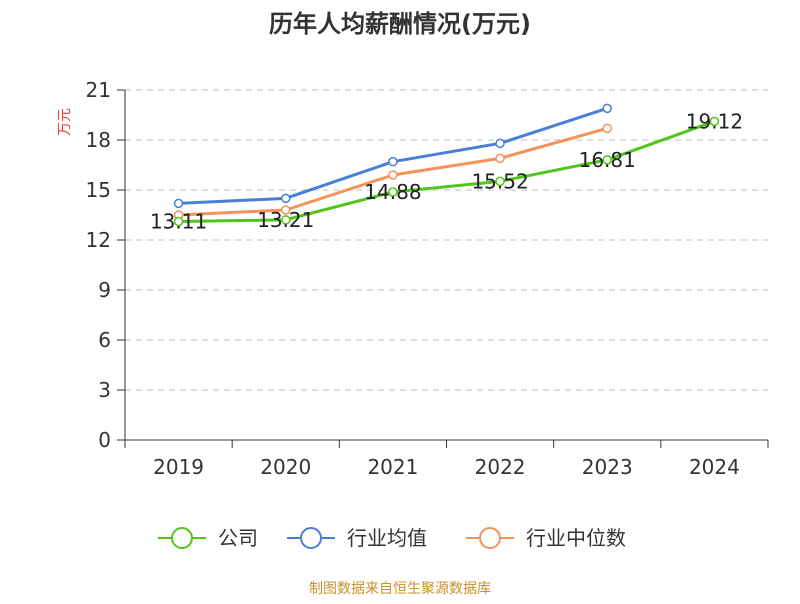 The image size is (800, 604). I want to click on y-tick-label: 12, so click(98, 240).